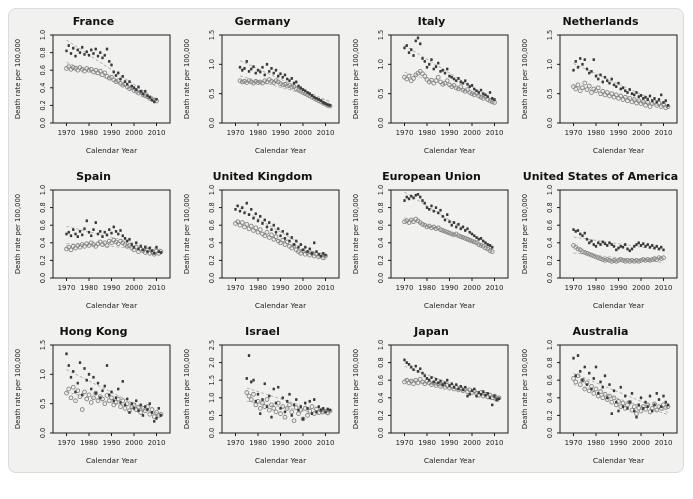  Describe the element at coordinates (381, 278) in the screenshot. I see `y-tick-label: 0.0` at that location.